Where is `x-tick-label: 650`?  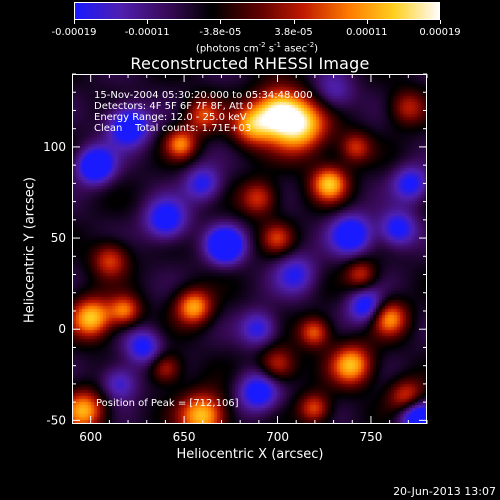
x-tick-label: 650 is located at coordinates (184, 437).